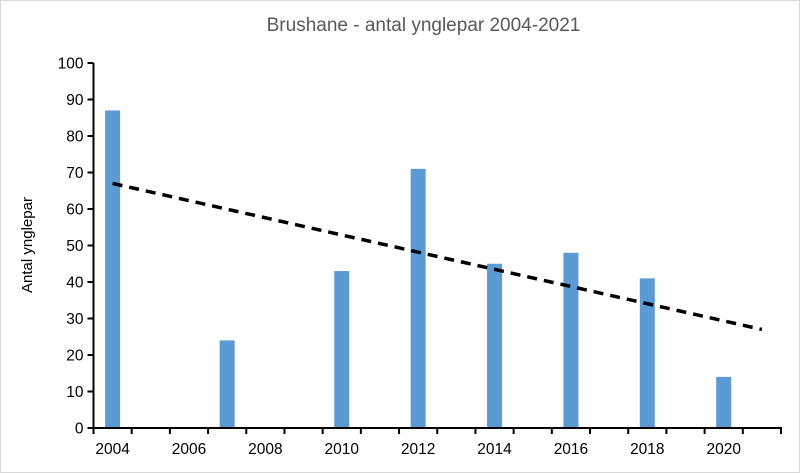  Describe the element at coordinates (75, 100) in the screenshot. I see `y-tick-label-90: 90` at that location.